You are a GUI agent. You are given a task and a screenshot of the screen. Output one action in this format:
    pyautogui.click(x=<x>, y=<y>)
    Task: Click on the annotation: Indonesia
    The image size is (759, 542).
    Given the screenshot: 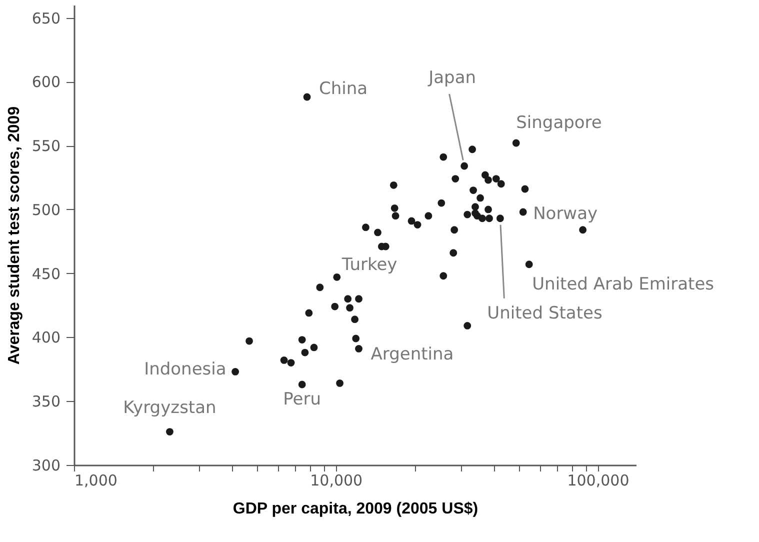 What is the action you would take?
    pyautogui.click(x=185, y=370)
    